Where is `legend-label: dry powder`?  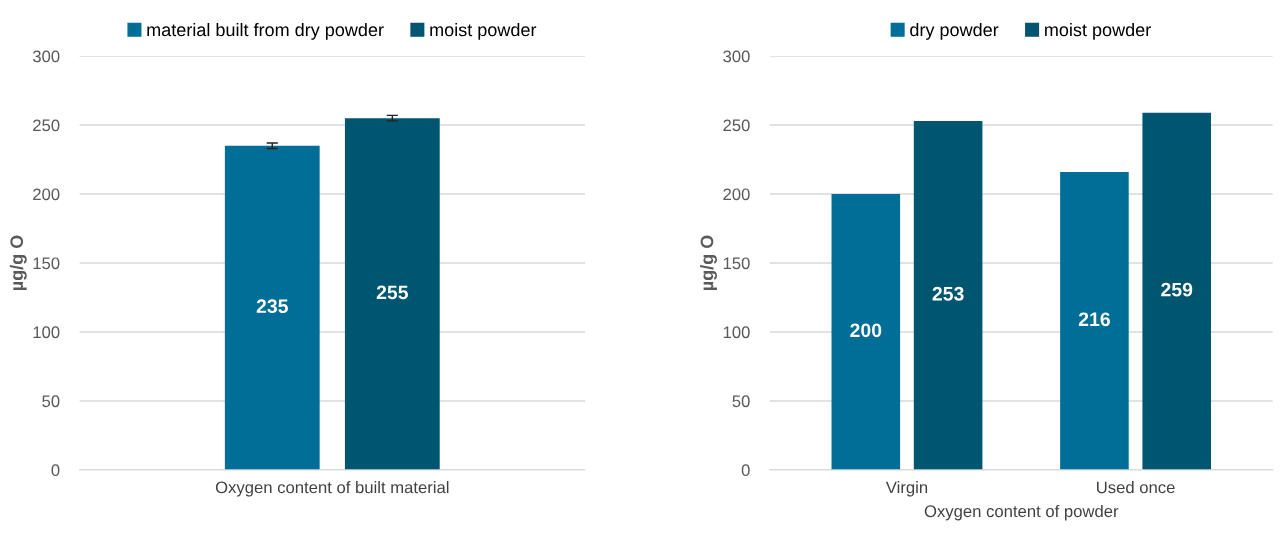
legend-label: dry powder is located at coordinates (954, 31).